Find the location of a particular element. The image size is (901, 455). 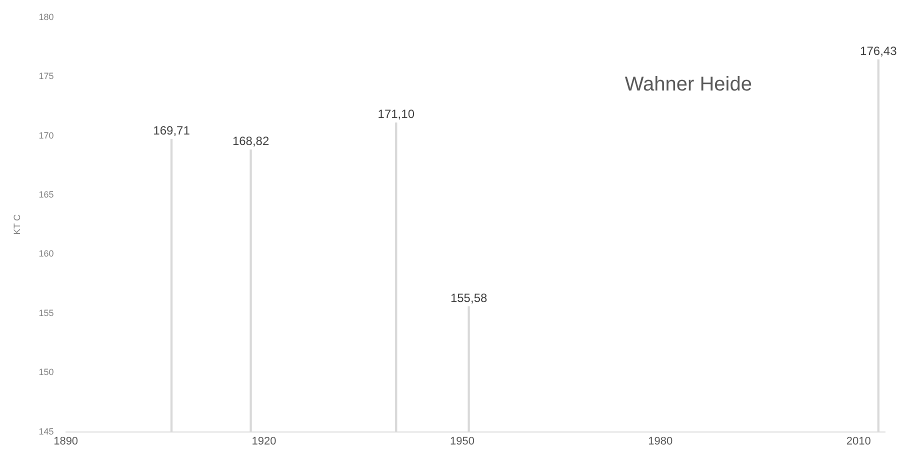

x-tick-label: 2010 is located at coordinates (858, 441).